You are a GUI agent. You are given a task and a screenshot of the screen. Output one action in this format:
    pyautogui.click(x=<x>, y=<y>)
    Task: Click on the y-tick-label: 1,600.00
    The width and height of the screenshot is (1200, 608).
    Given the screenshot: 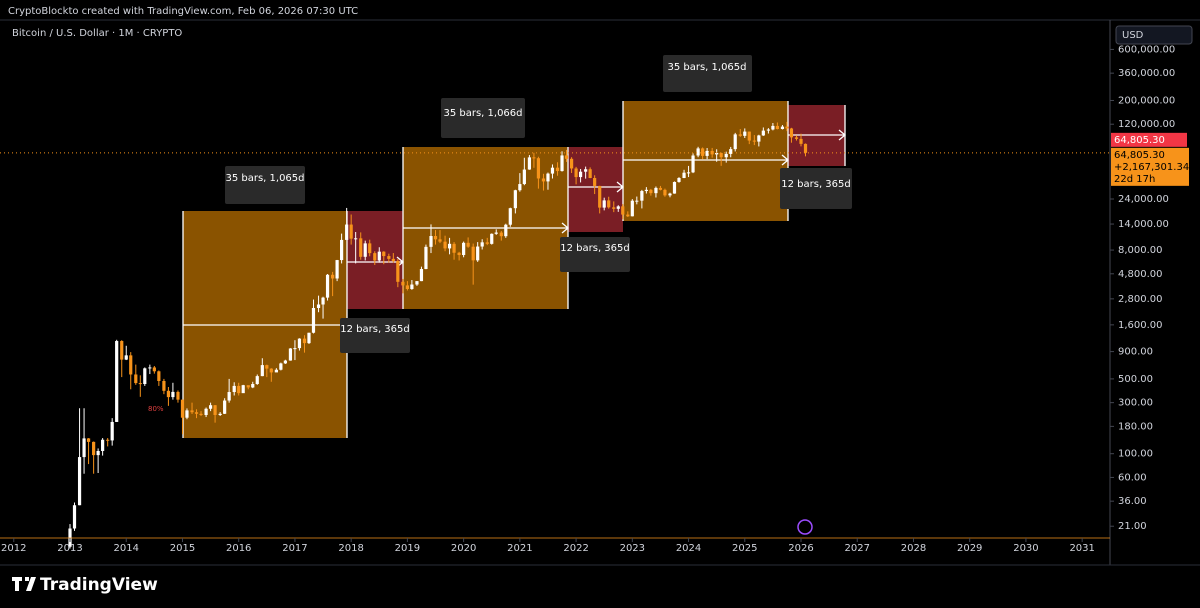 What is the action you would take?
    pyautogui.click(x=1140, y=325)
    